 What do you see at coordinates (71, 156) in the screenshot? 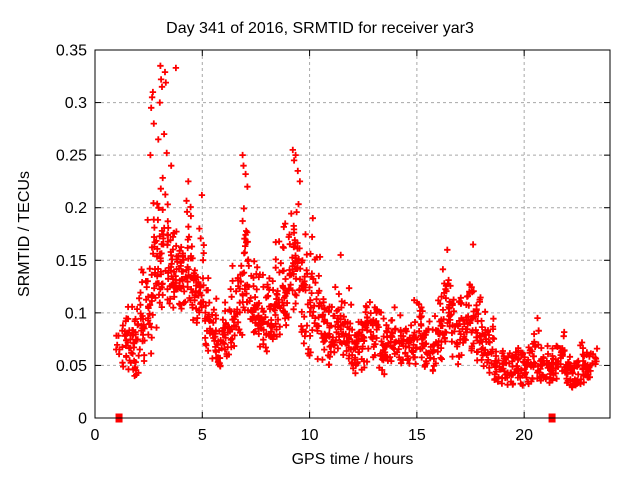
I see `y-tick-label: 0.25` at bounding box center [71, 156].